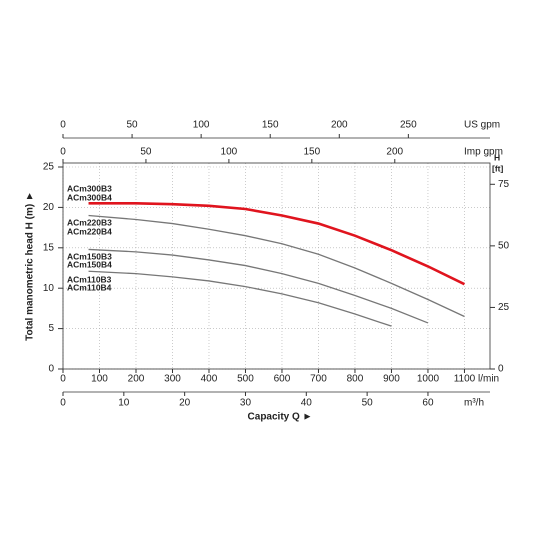 This screenshot has width=540, height=540. I want to click on y-tick-label: 0, so click(51, 369).